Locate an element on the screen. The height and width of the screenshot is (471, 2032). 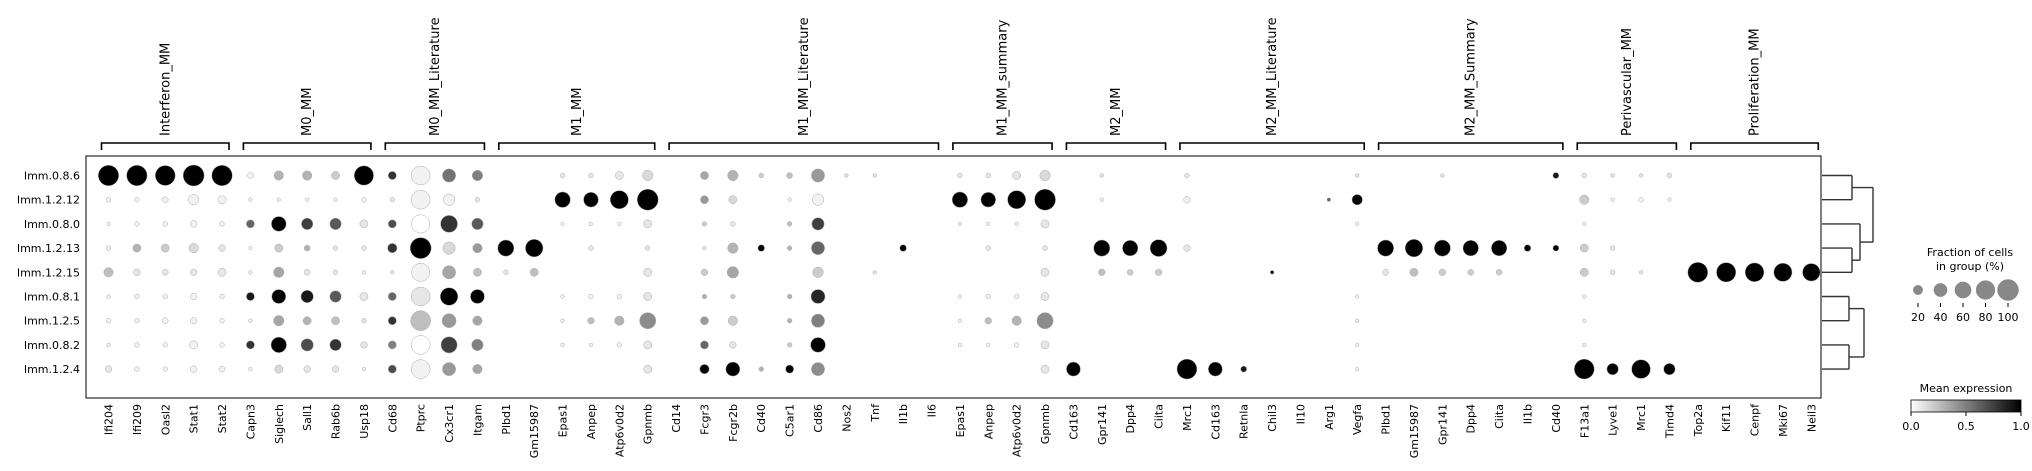
column-label: Top2a is located at coordinates (1698, 420).